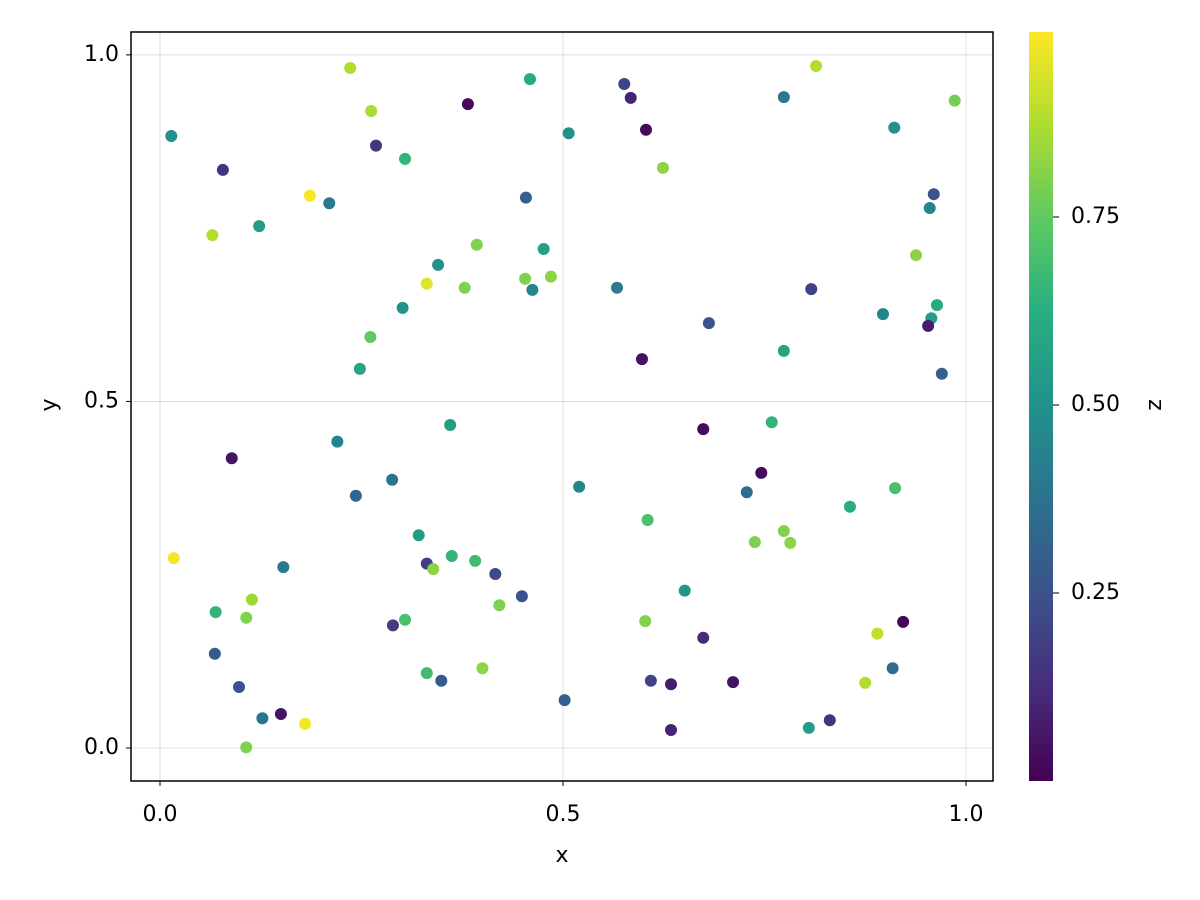 The image size is (1200, 900). Describe the element at coordinates (1095, 404) in the screenshot. I see `colorbar-tick-label: 0.50` at that location.